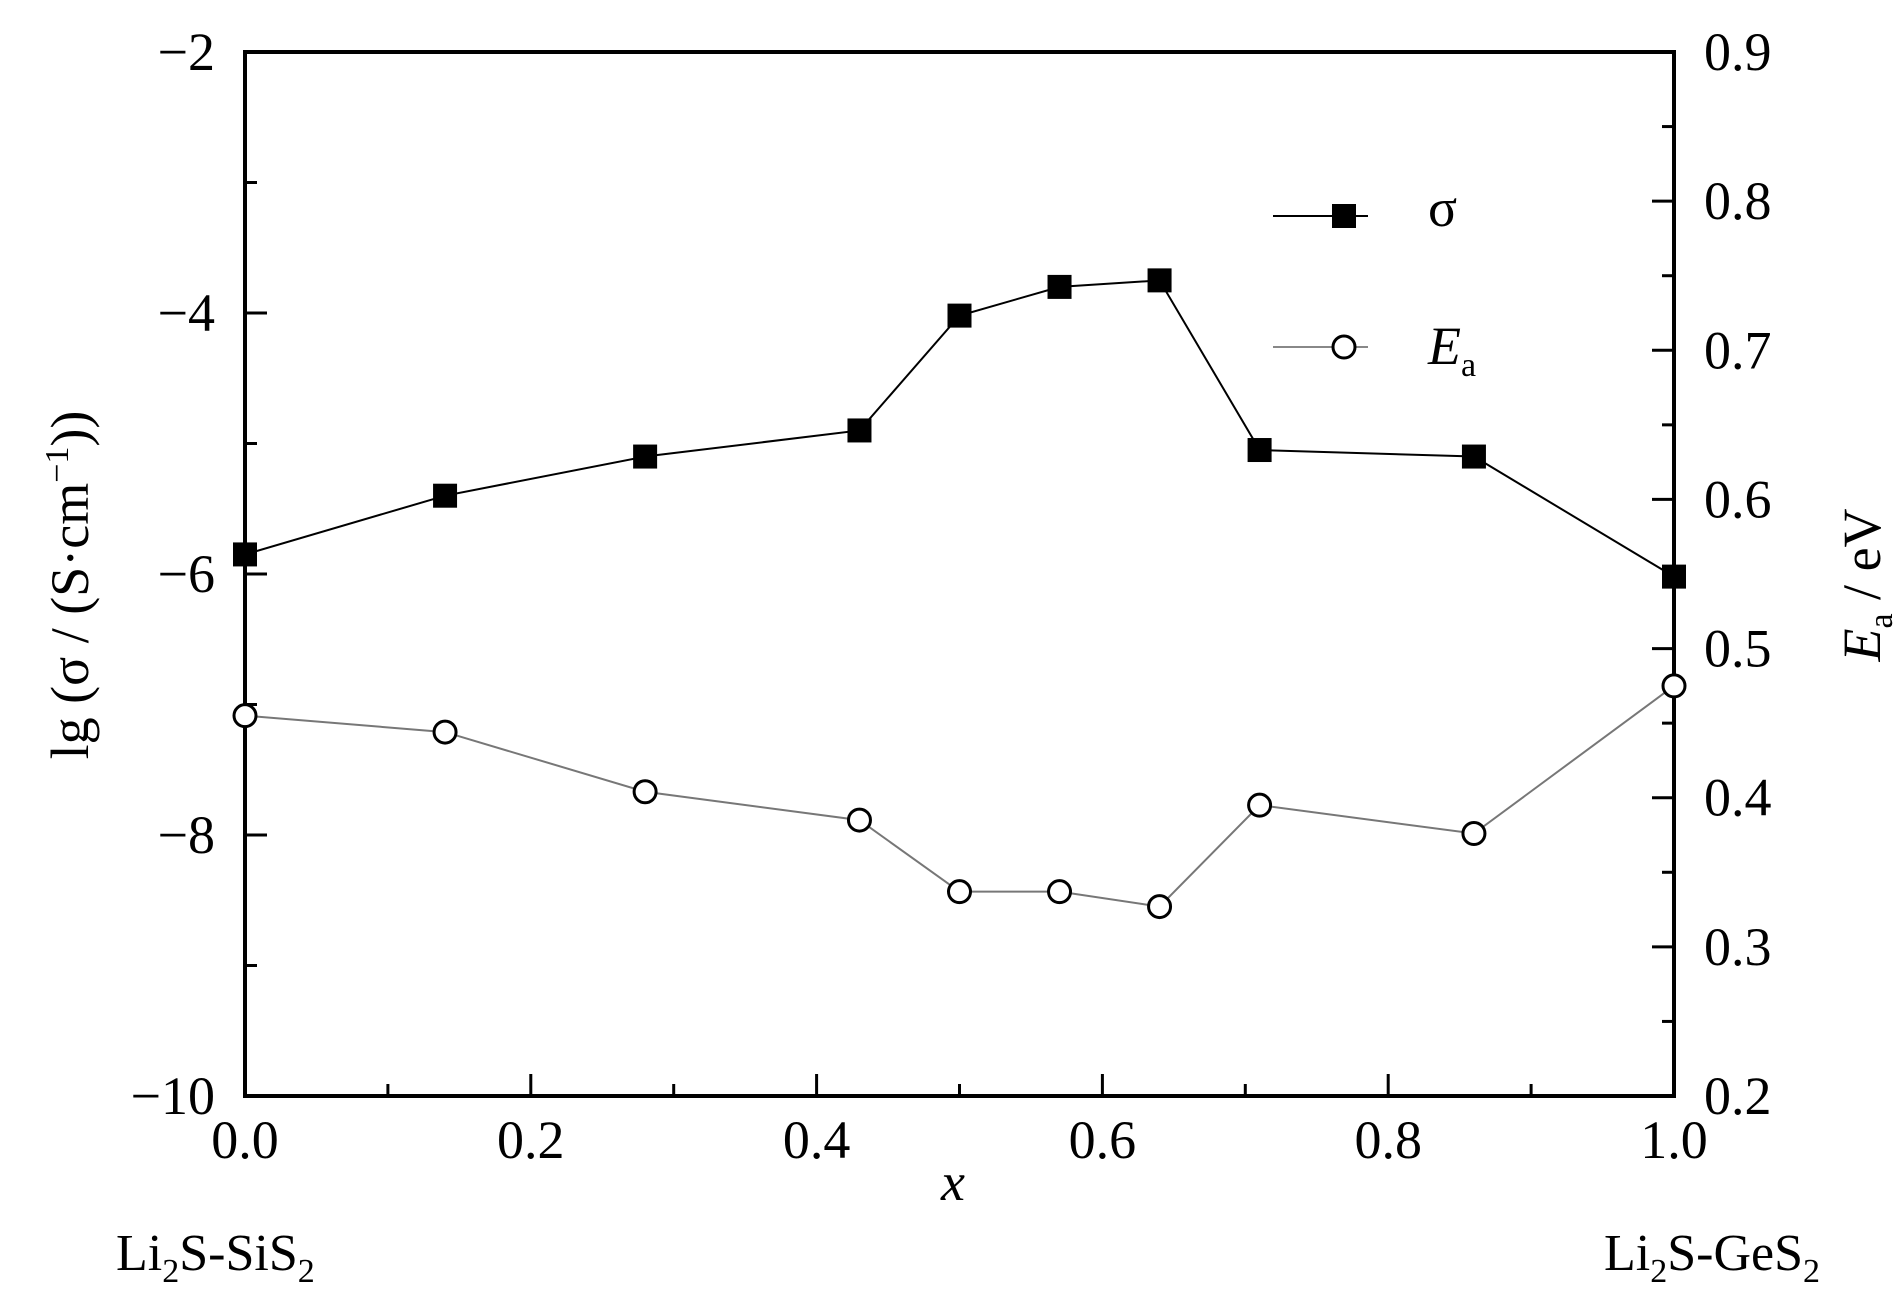 The height and width of the screenshot is (1297, 1900). I want to click on right-axis-title-unit: / eV, so click(1862, 560).